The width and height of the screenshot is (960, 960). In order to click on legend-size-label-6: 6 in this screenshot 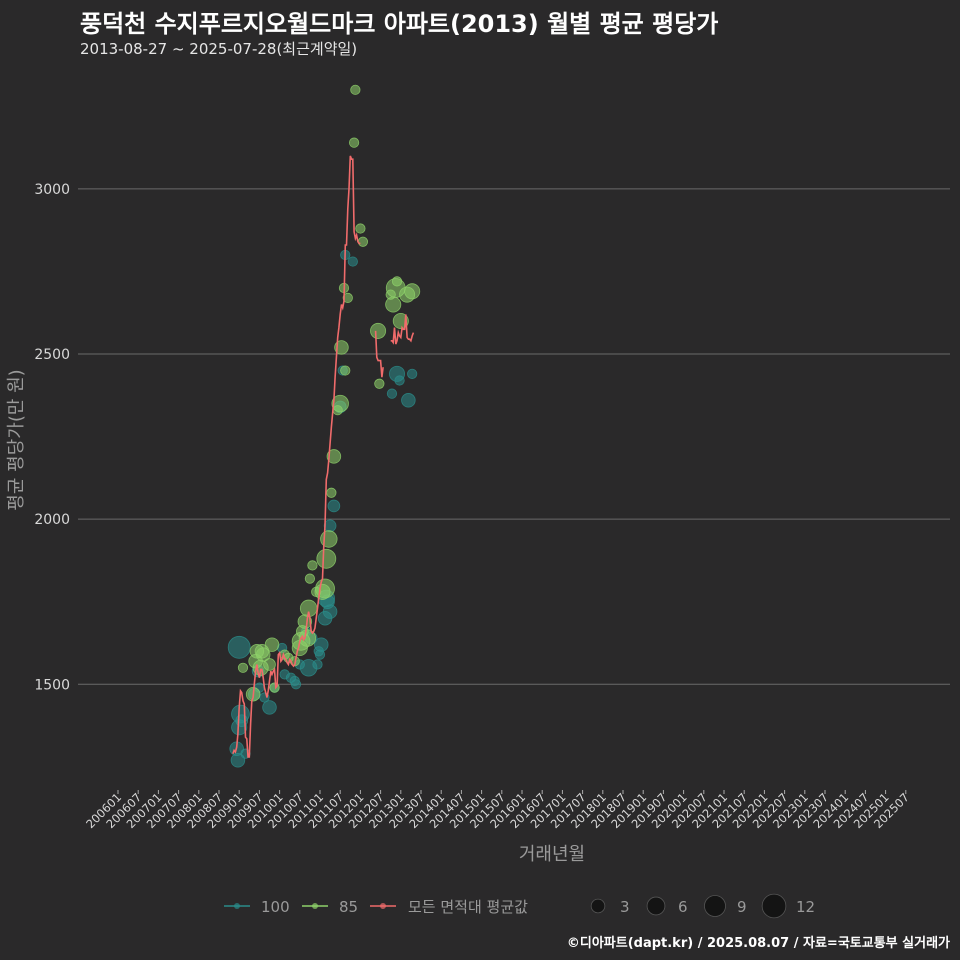, I will do `click(683, 907)`.